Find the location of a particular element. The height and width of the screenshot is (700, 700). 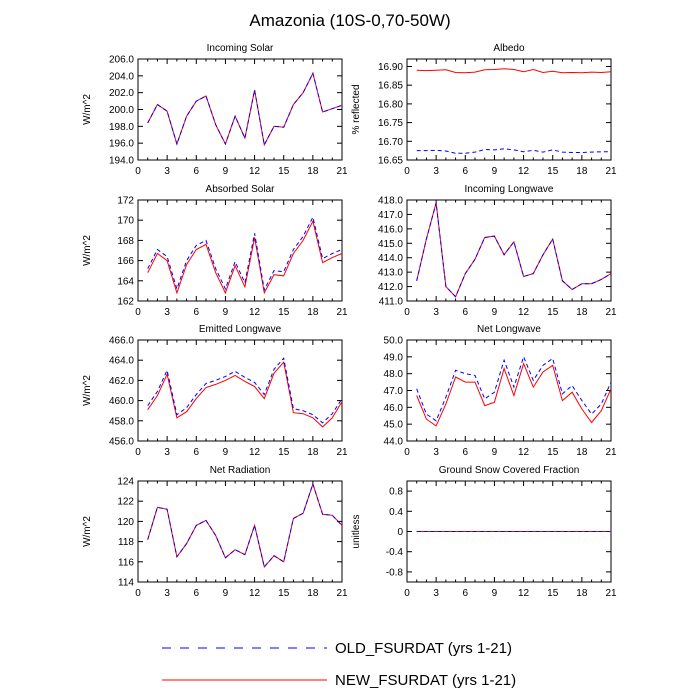

y-tick-label: 16.80 is located at coordinates (390, 104).